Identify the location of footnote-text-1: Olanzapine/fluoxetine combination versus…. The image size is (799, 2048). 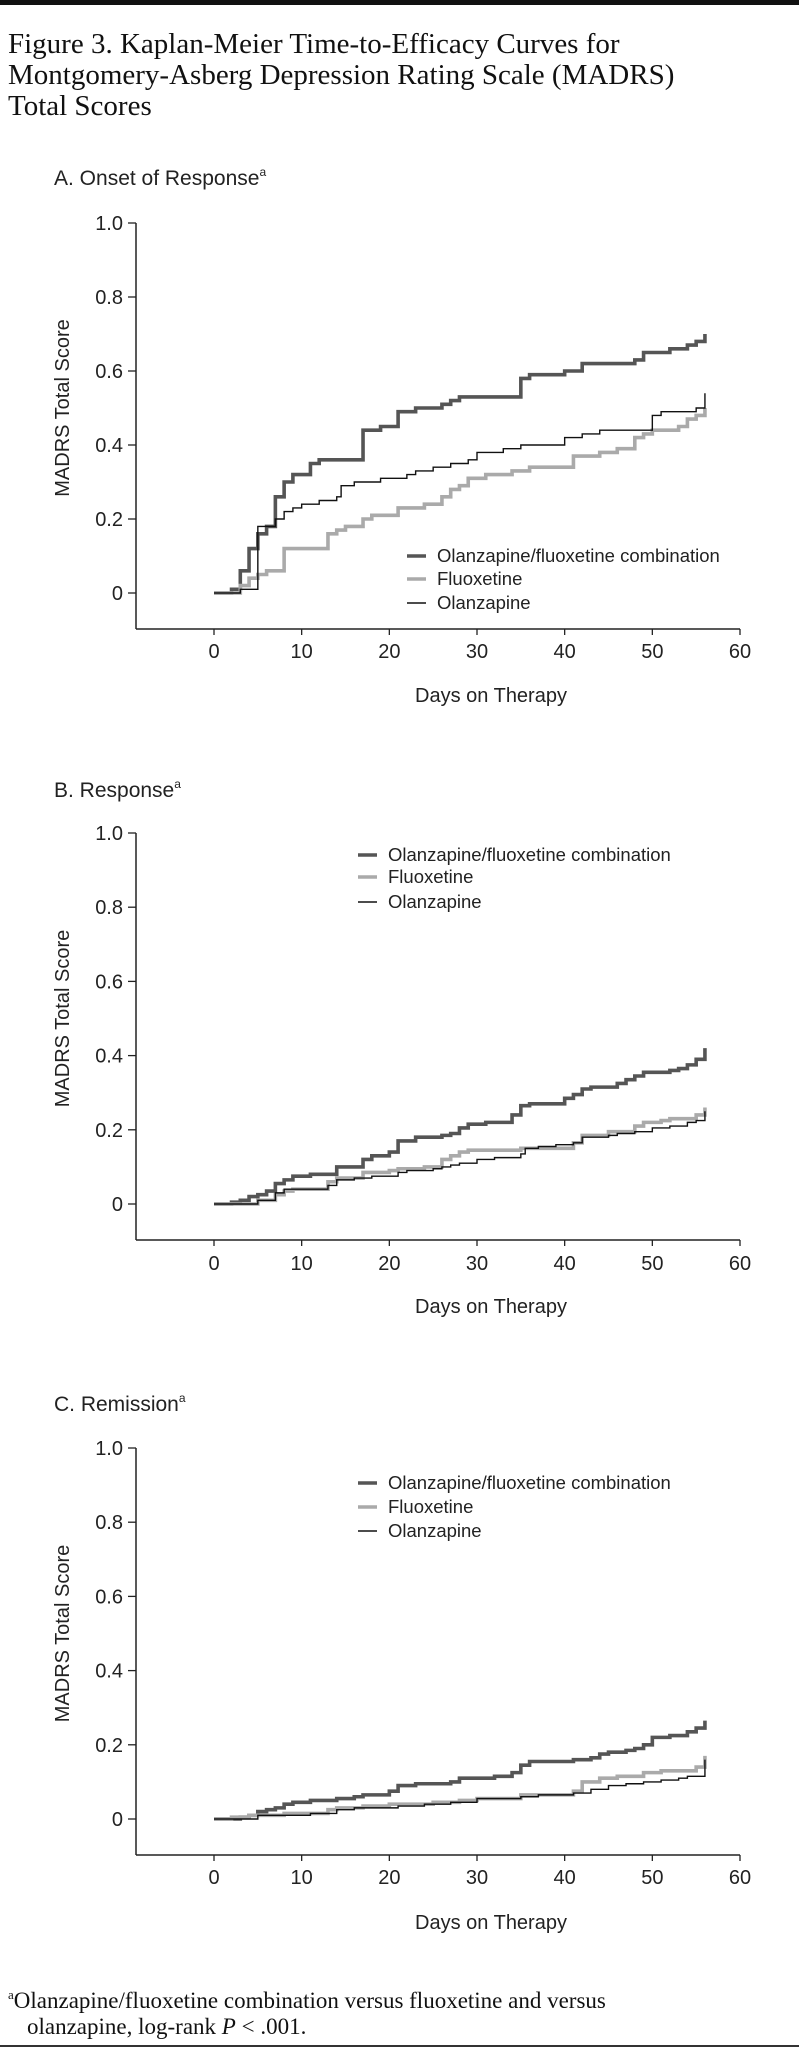
(310, 2000).